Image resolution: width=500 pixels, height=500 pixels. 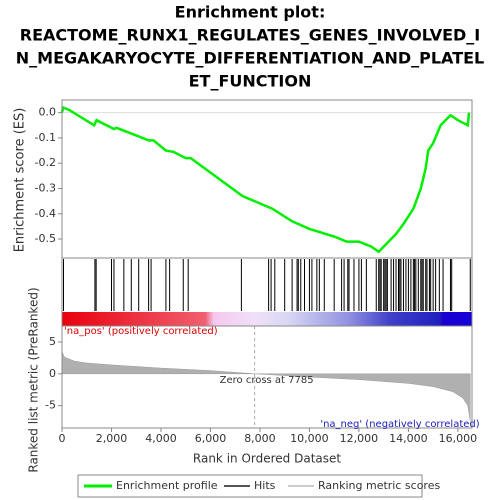 I want to click on x-axis-label: Rank in Ordered Dataset, so click(x=267, y=459).